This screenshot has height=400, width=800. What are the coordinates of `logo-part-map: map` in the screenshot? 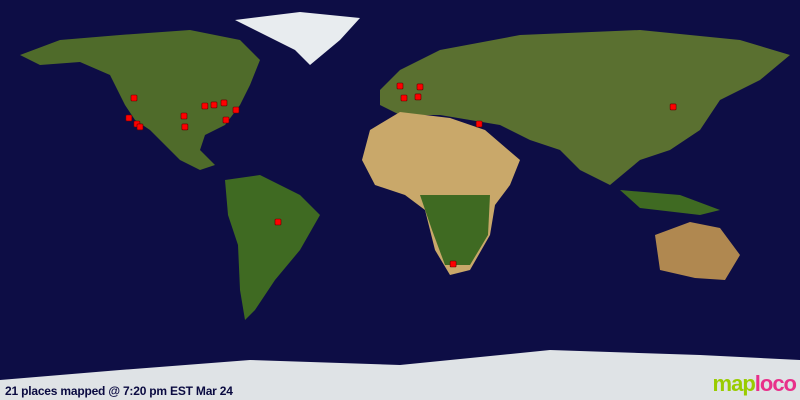 It's located at (734, 383).